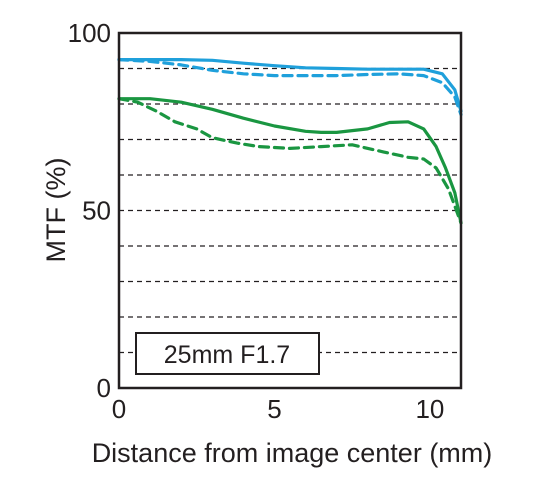 The width and height of the screenshot is (536, 496). What do you see at coordinates (96, 211) in the screenshot?
I see `y-tick-label: 50` at bounding box center [96, 211].